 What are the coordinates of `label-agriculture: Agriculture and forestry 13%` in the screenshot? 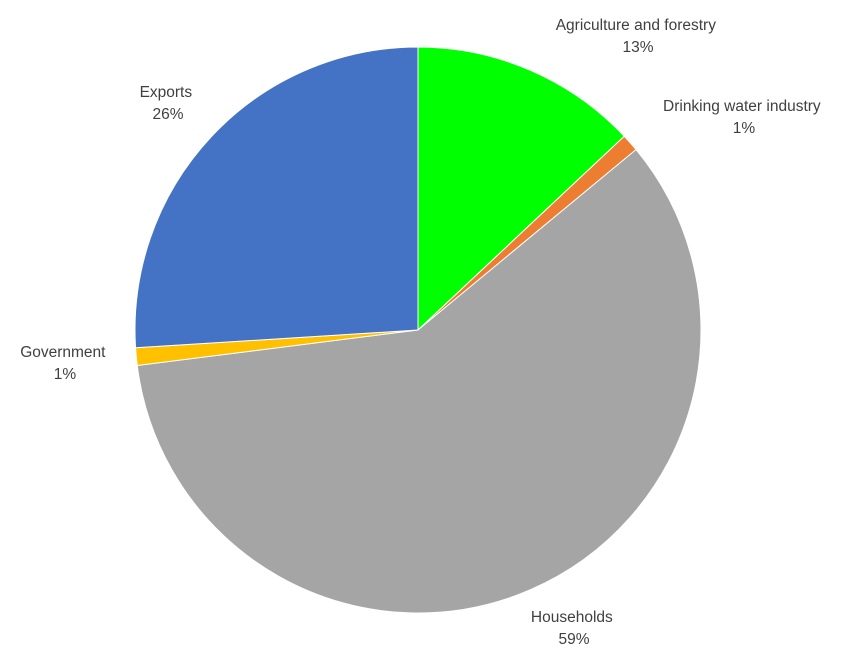 It's located at (638, 36).